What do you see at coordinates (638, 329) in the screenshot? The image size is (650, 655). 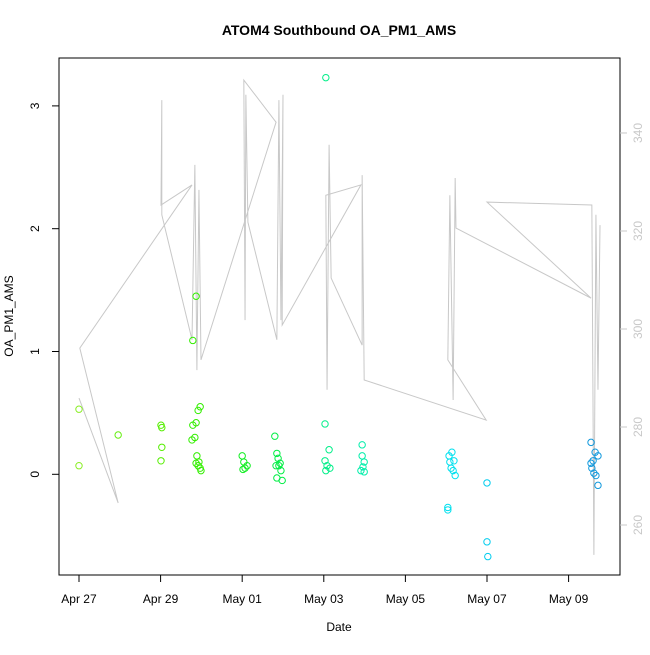 I see `y2-tick-label: 300` at bounding box center [638, 329].